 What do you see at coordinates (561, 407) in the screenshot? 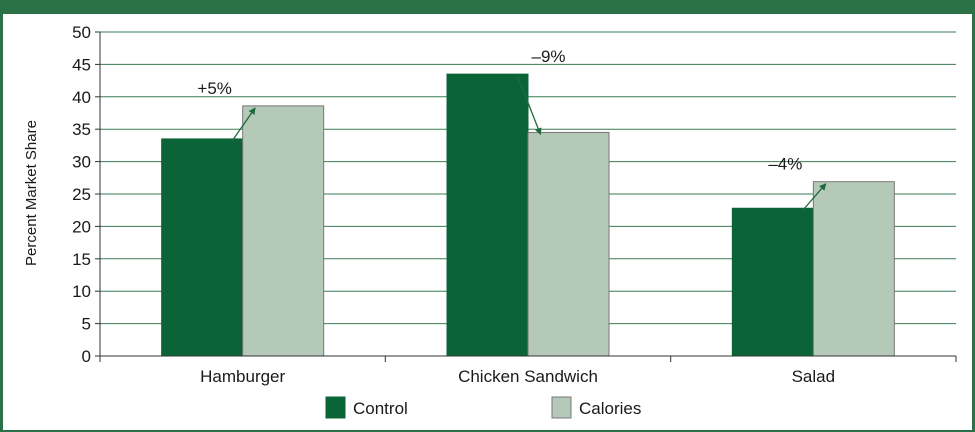
I see `legend-swatch-calories` at bounding box center [561, 407].